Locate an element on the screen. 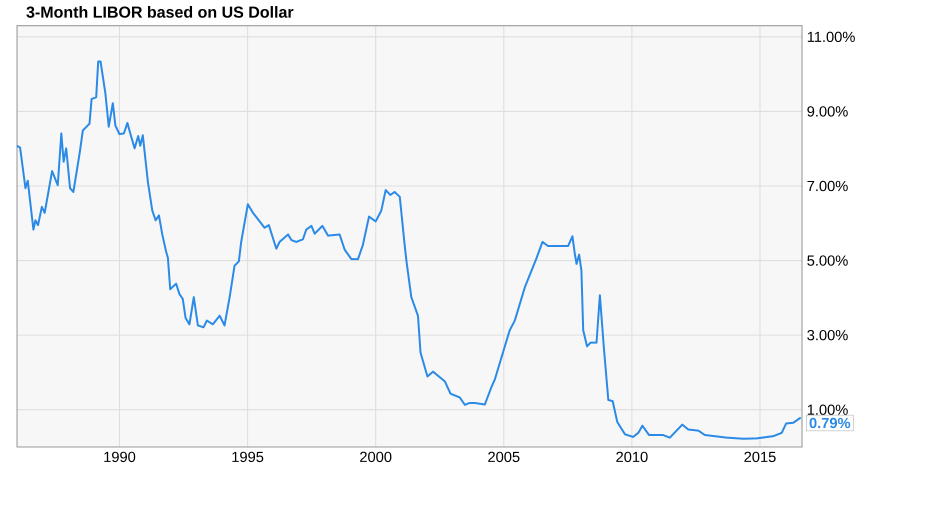  y-tick-label: 11.00% is located at coordinates (831, 37).